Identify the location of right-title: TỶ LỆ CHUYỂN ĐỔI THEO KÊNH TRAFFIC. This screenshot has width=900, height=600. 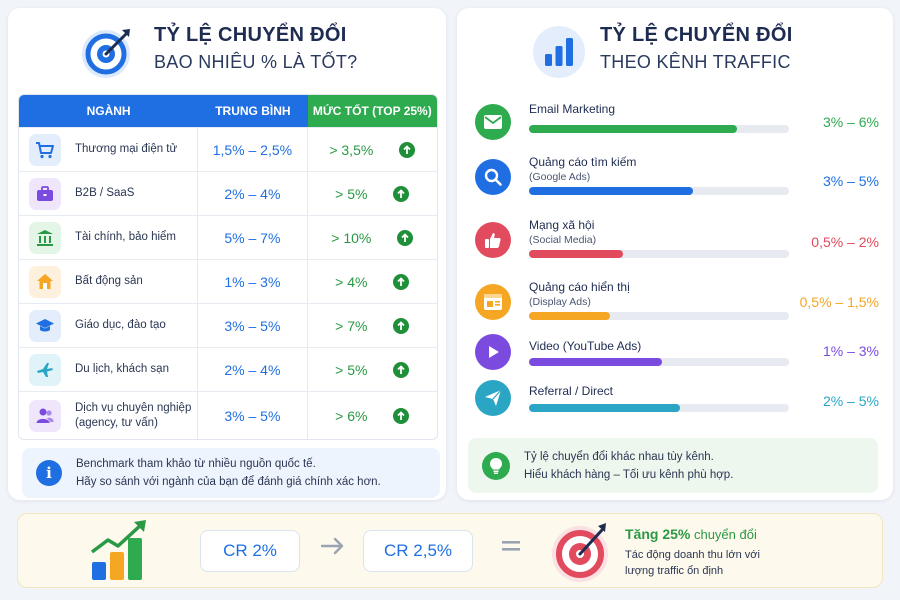
(696, 54).